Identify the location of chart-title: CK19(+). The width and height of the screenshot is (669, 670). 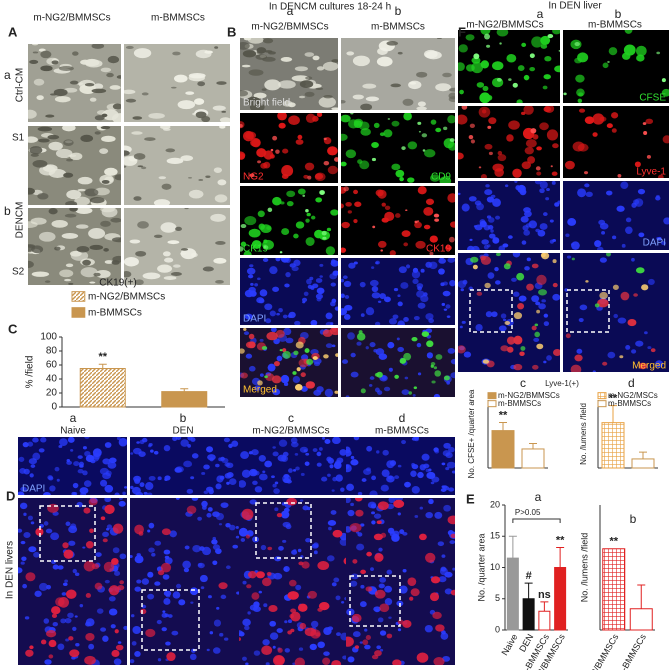
(118, 283).